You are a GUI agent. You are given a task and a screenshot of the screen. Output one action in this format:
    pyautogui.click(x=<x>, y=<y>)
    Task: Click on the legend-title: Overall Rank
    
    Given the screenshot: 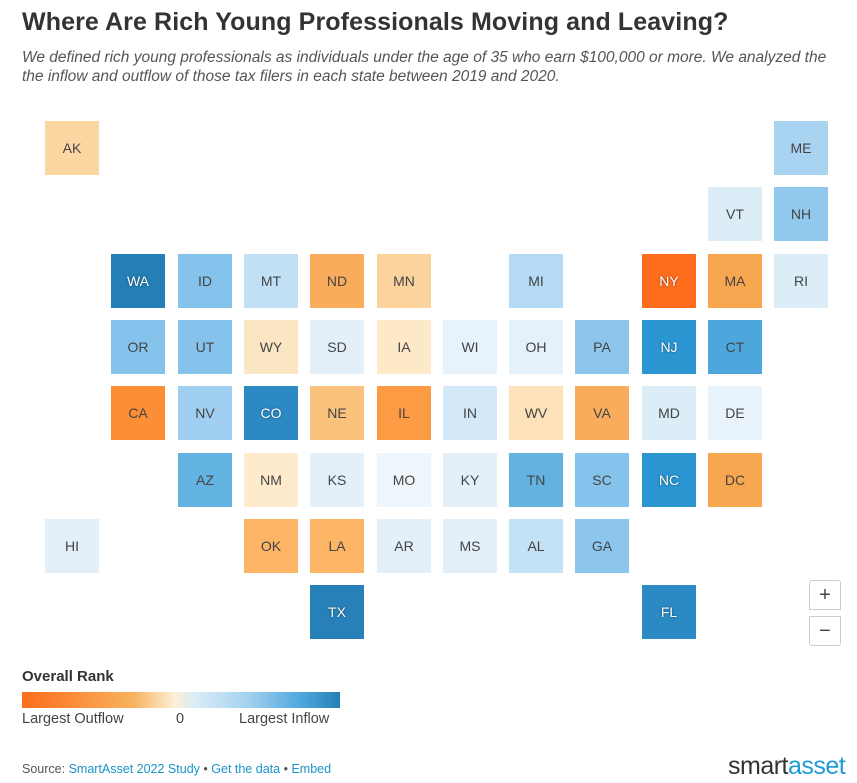 What is the action you would take?
    pyautogui.click(x=68, y=676)
    